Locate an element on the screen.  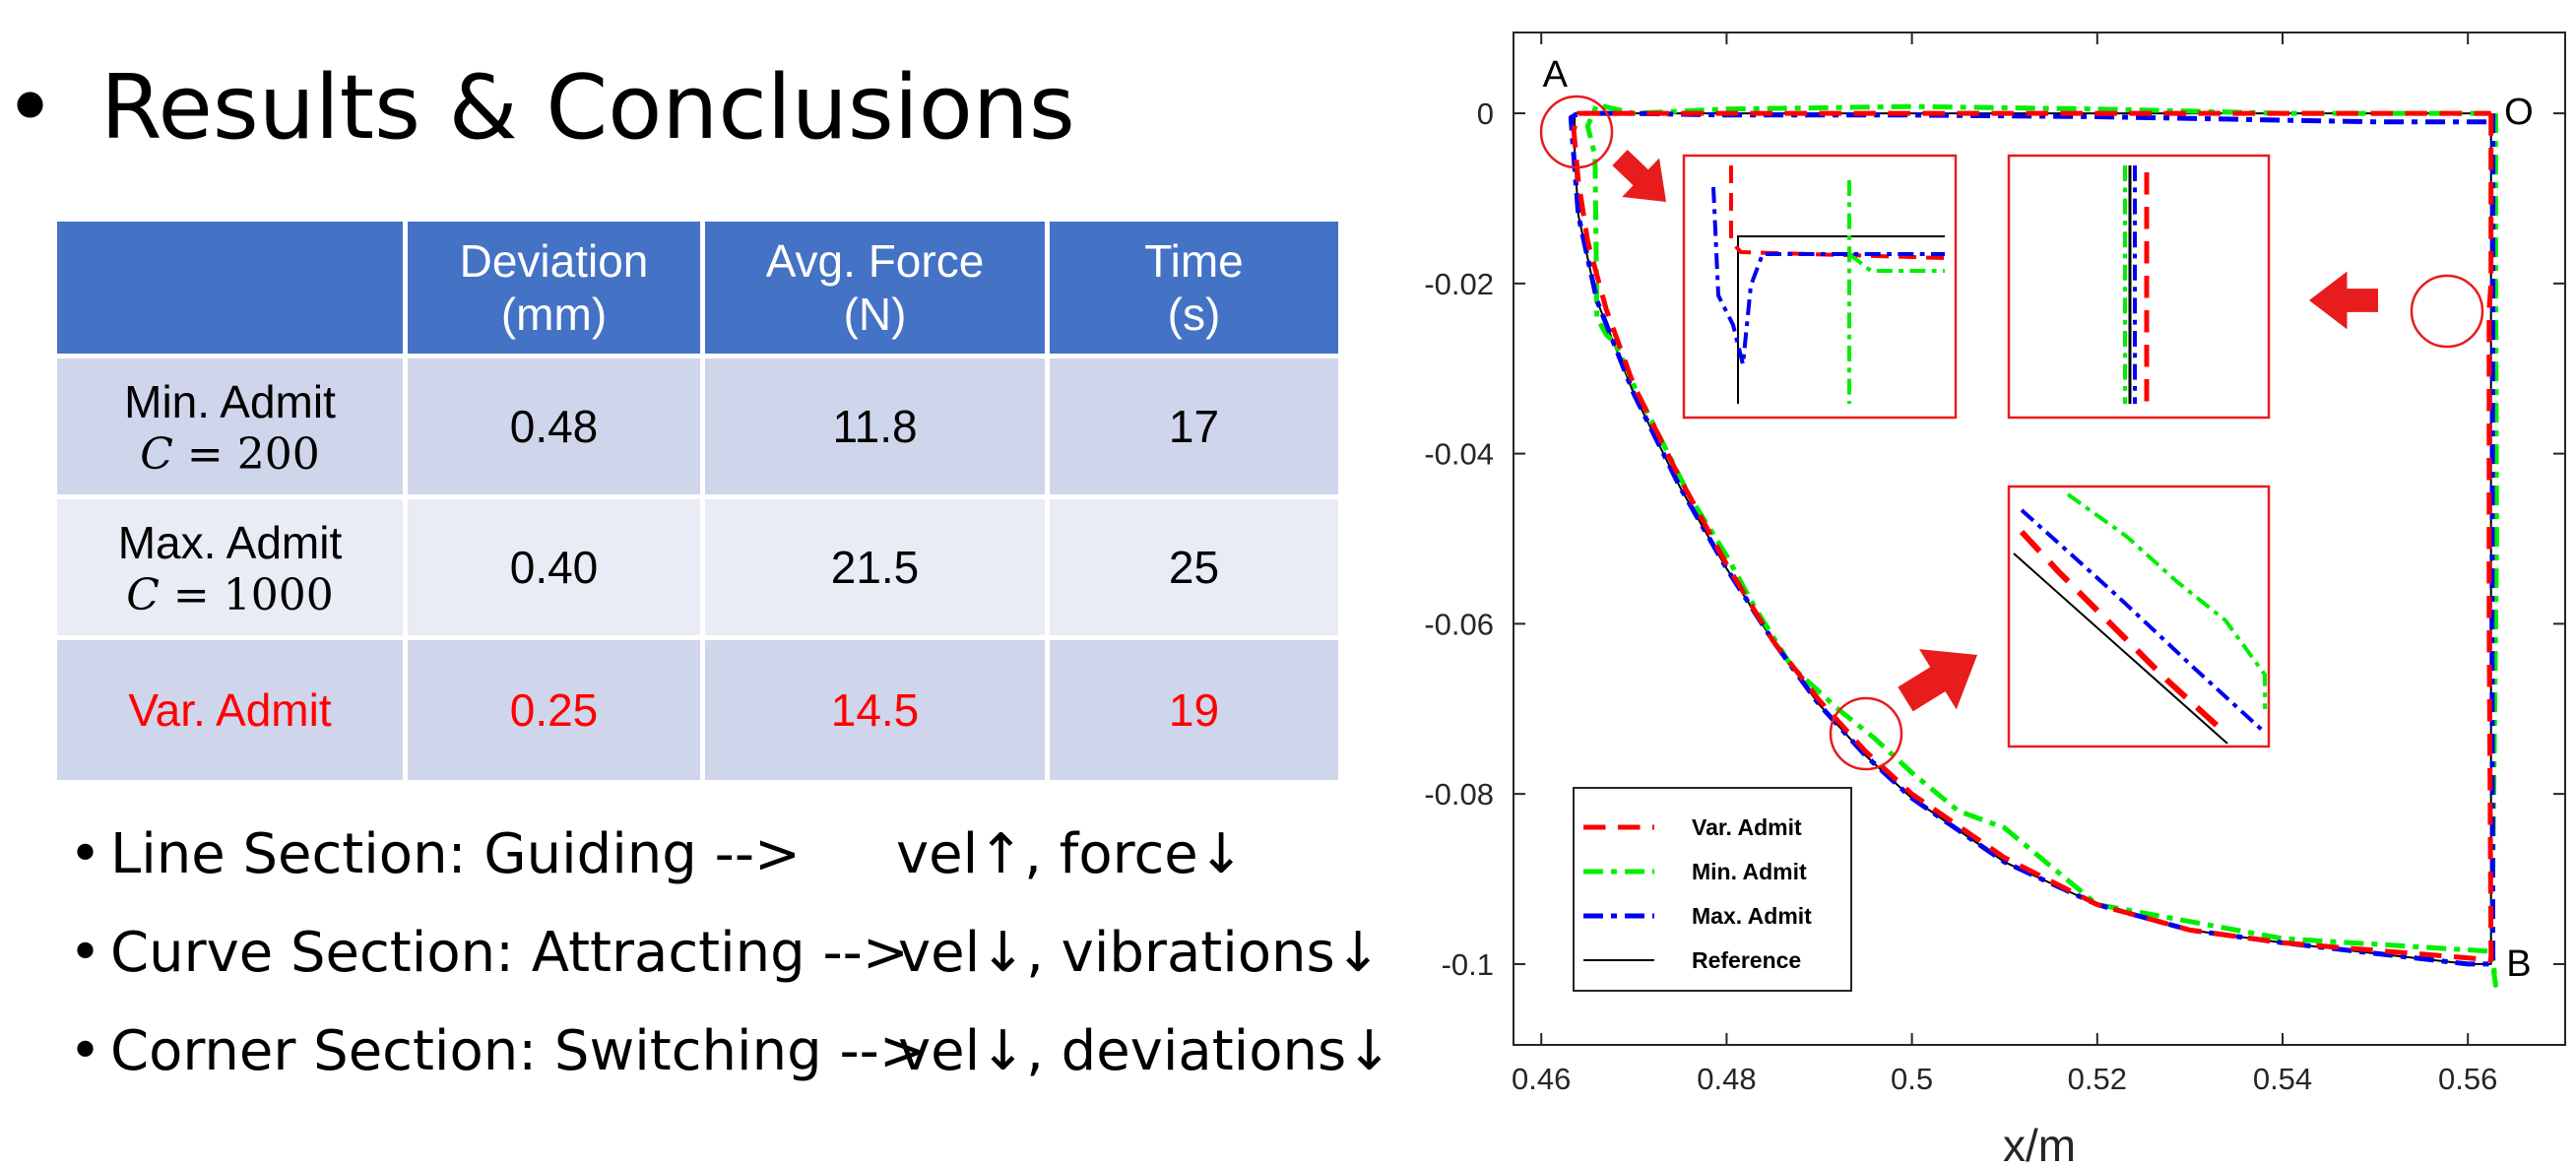
row-parameter: C = 1000 is located at coordinates (230, 595).